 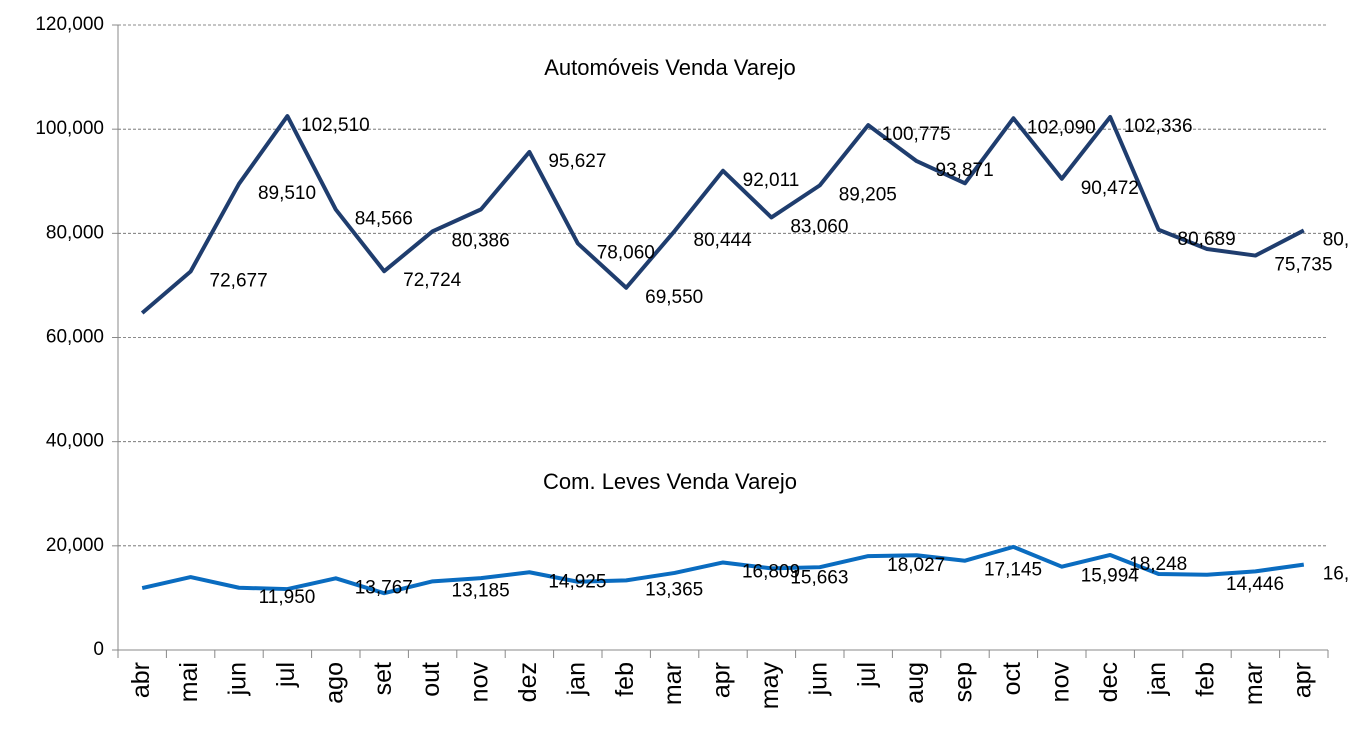 I want to click on y-tick-label: 40,000, so click(x=75, y=441).